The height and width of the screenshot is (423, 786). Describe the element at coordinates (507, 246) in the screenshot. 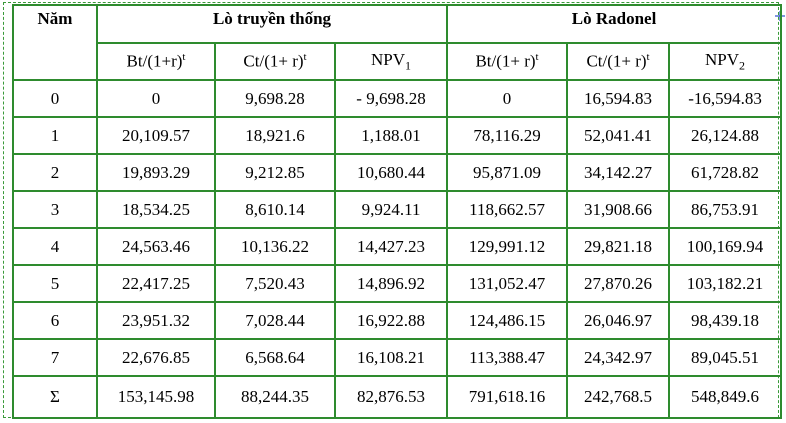

I see `value-cell: 129,991.12` at that location.